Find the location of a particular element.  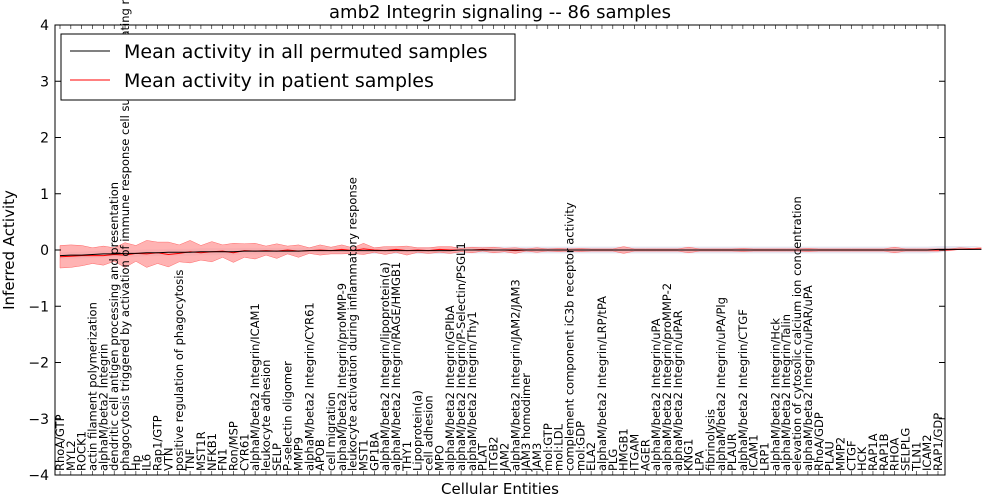

x-category-label: ITGAM is located at coordinates (635, 452).